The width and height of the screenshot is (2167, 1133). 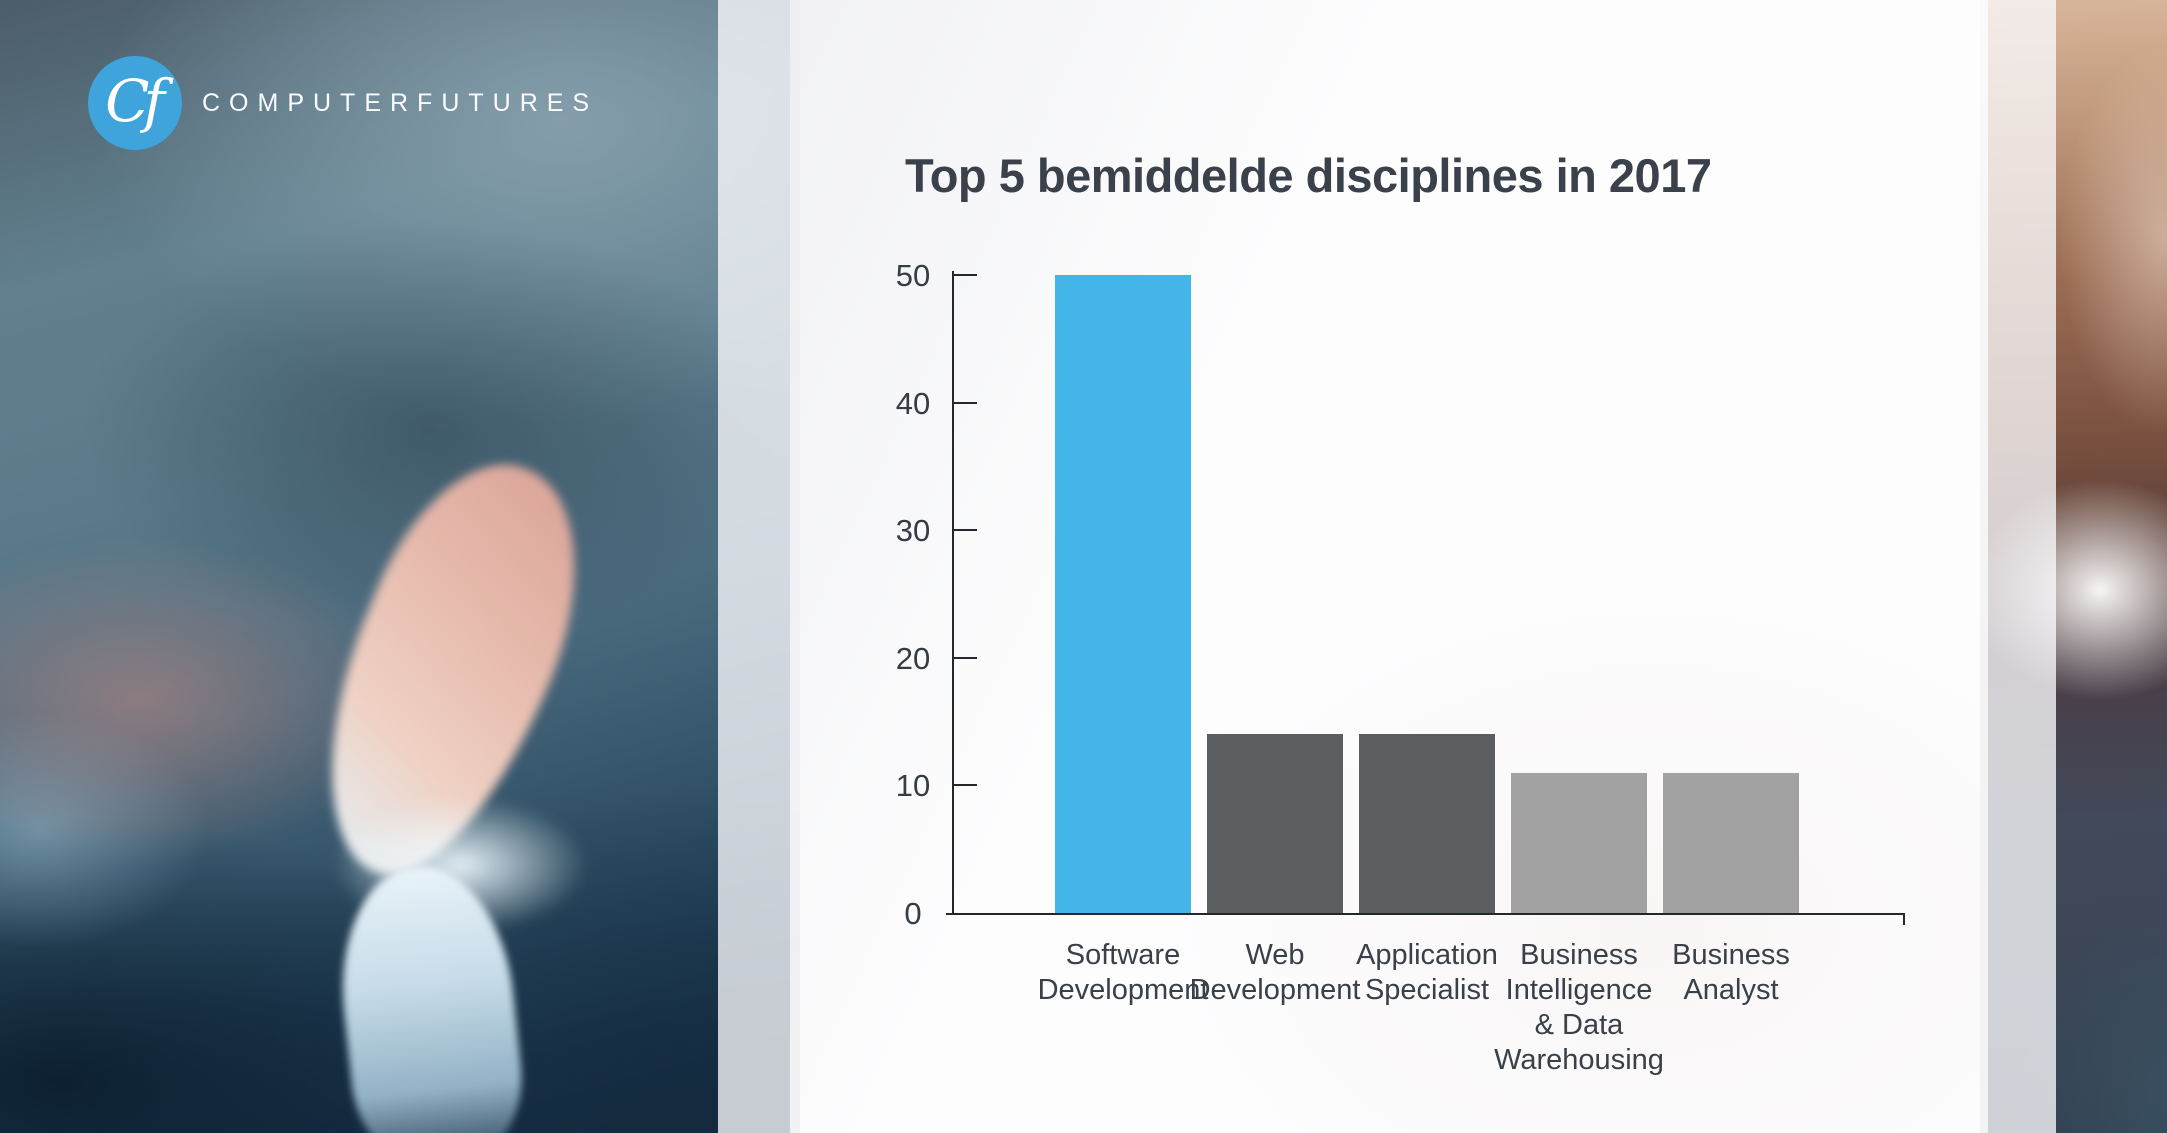 What do you see at coordinates (400, 102) in the screenshot?
I see `brand-name: COMPUTERFUTURES` at bounding box center [400, 102].